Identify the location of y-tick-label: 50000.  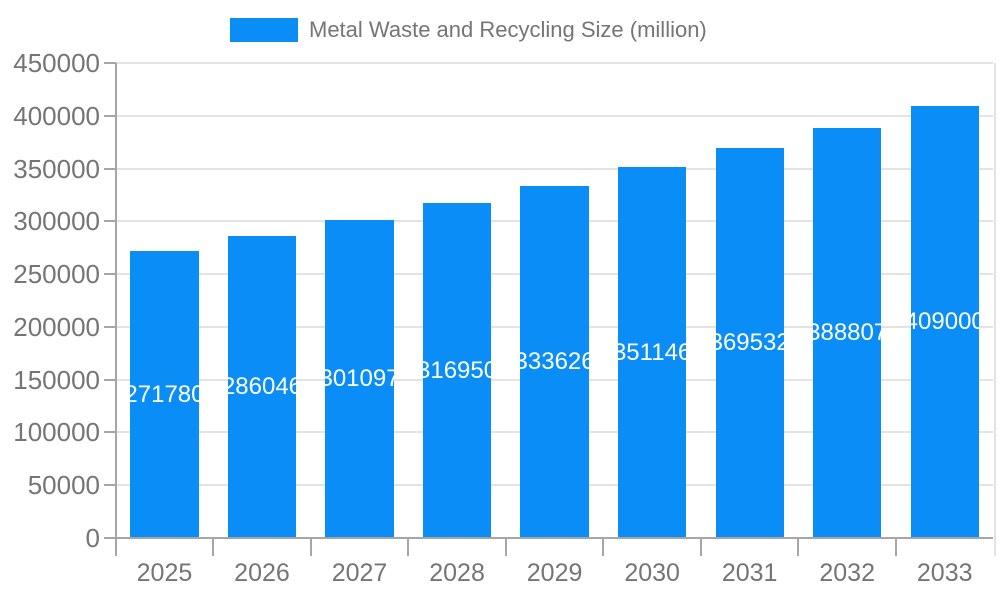
(63, 485).